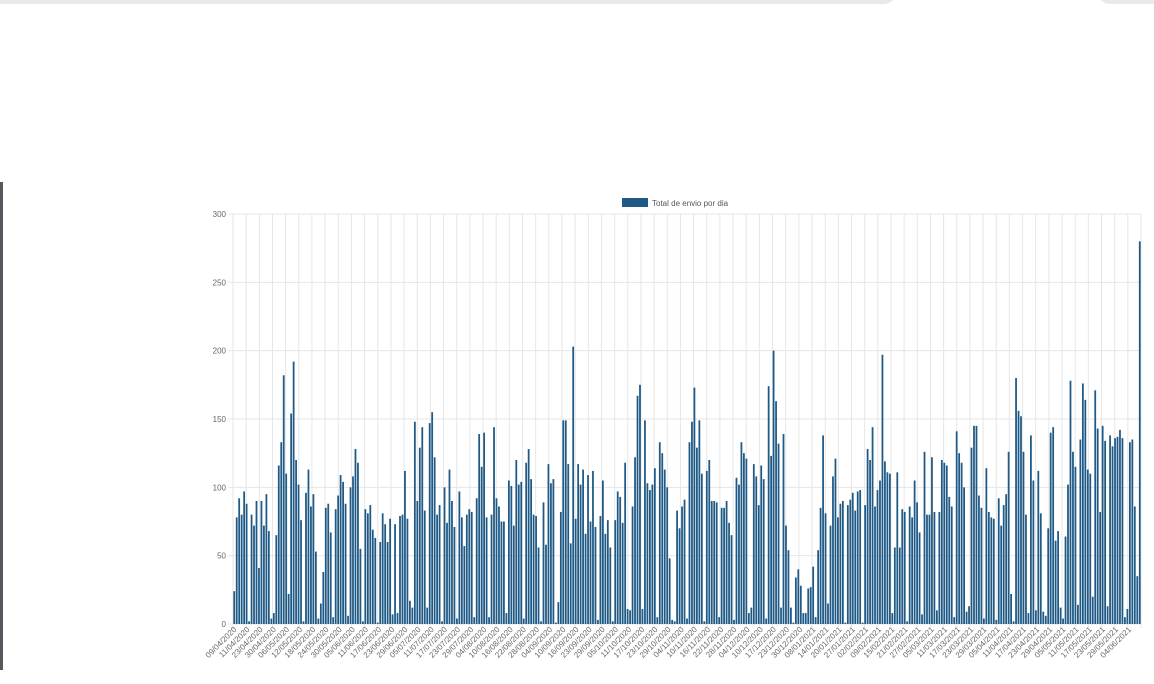 The height and width of the screenshot is (684, 1154). Describe the element at coordinates (220, 487) in the screenshot. I see `y-tick-label: 100` at that location.